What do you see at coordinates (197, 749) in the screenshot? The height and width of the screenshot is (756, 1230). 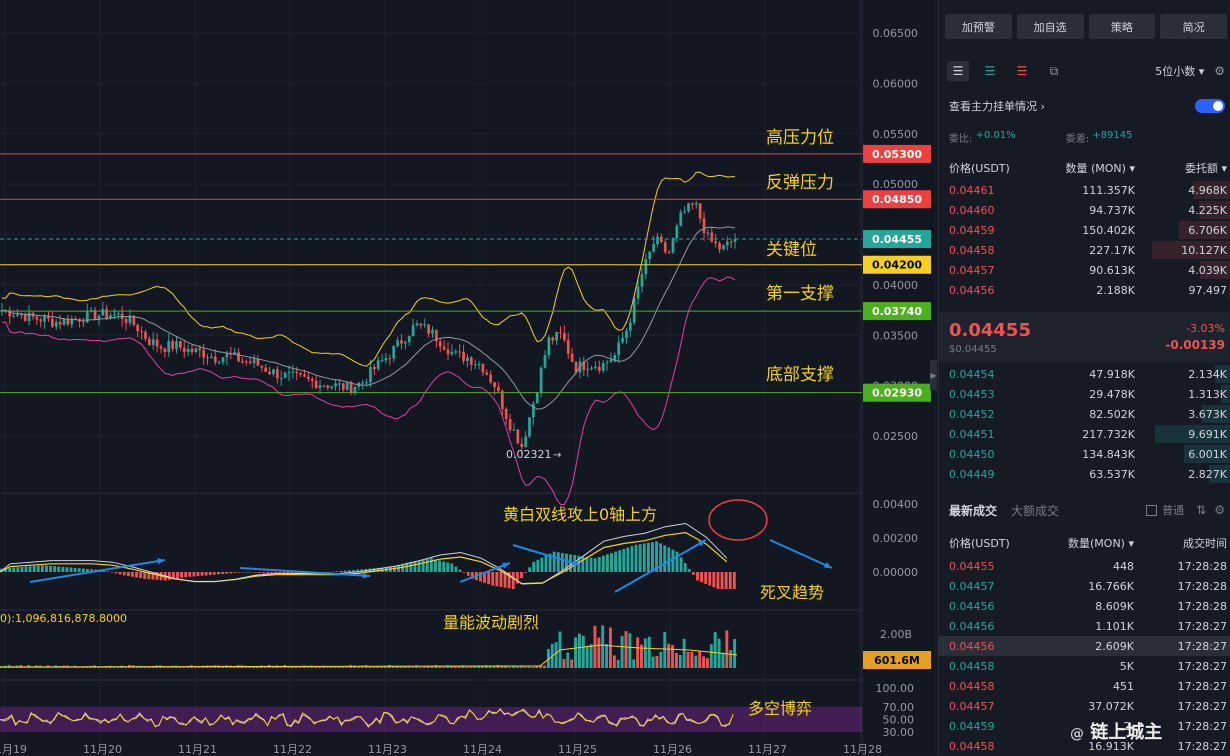 I see `x-tick-label: 11月21` at bounding box center [197, 749].